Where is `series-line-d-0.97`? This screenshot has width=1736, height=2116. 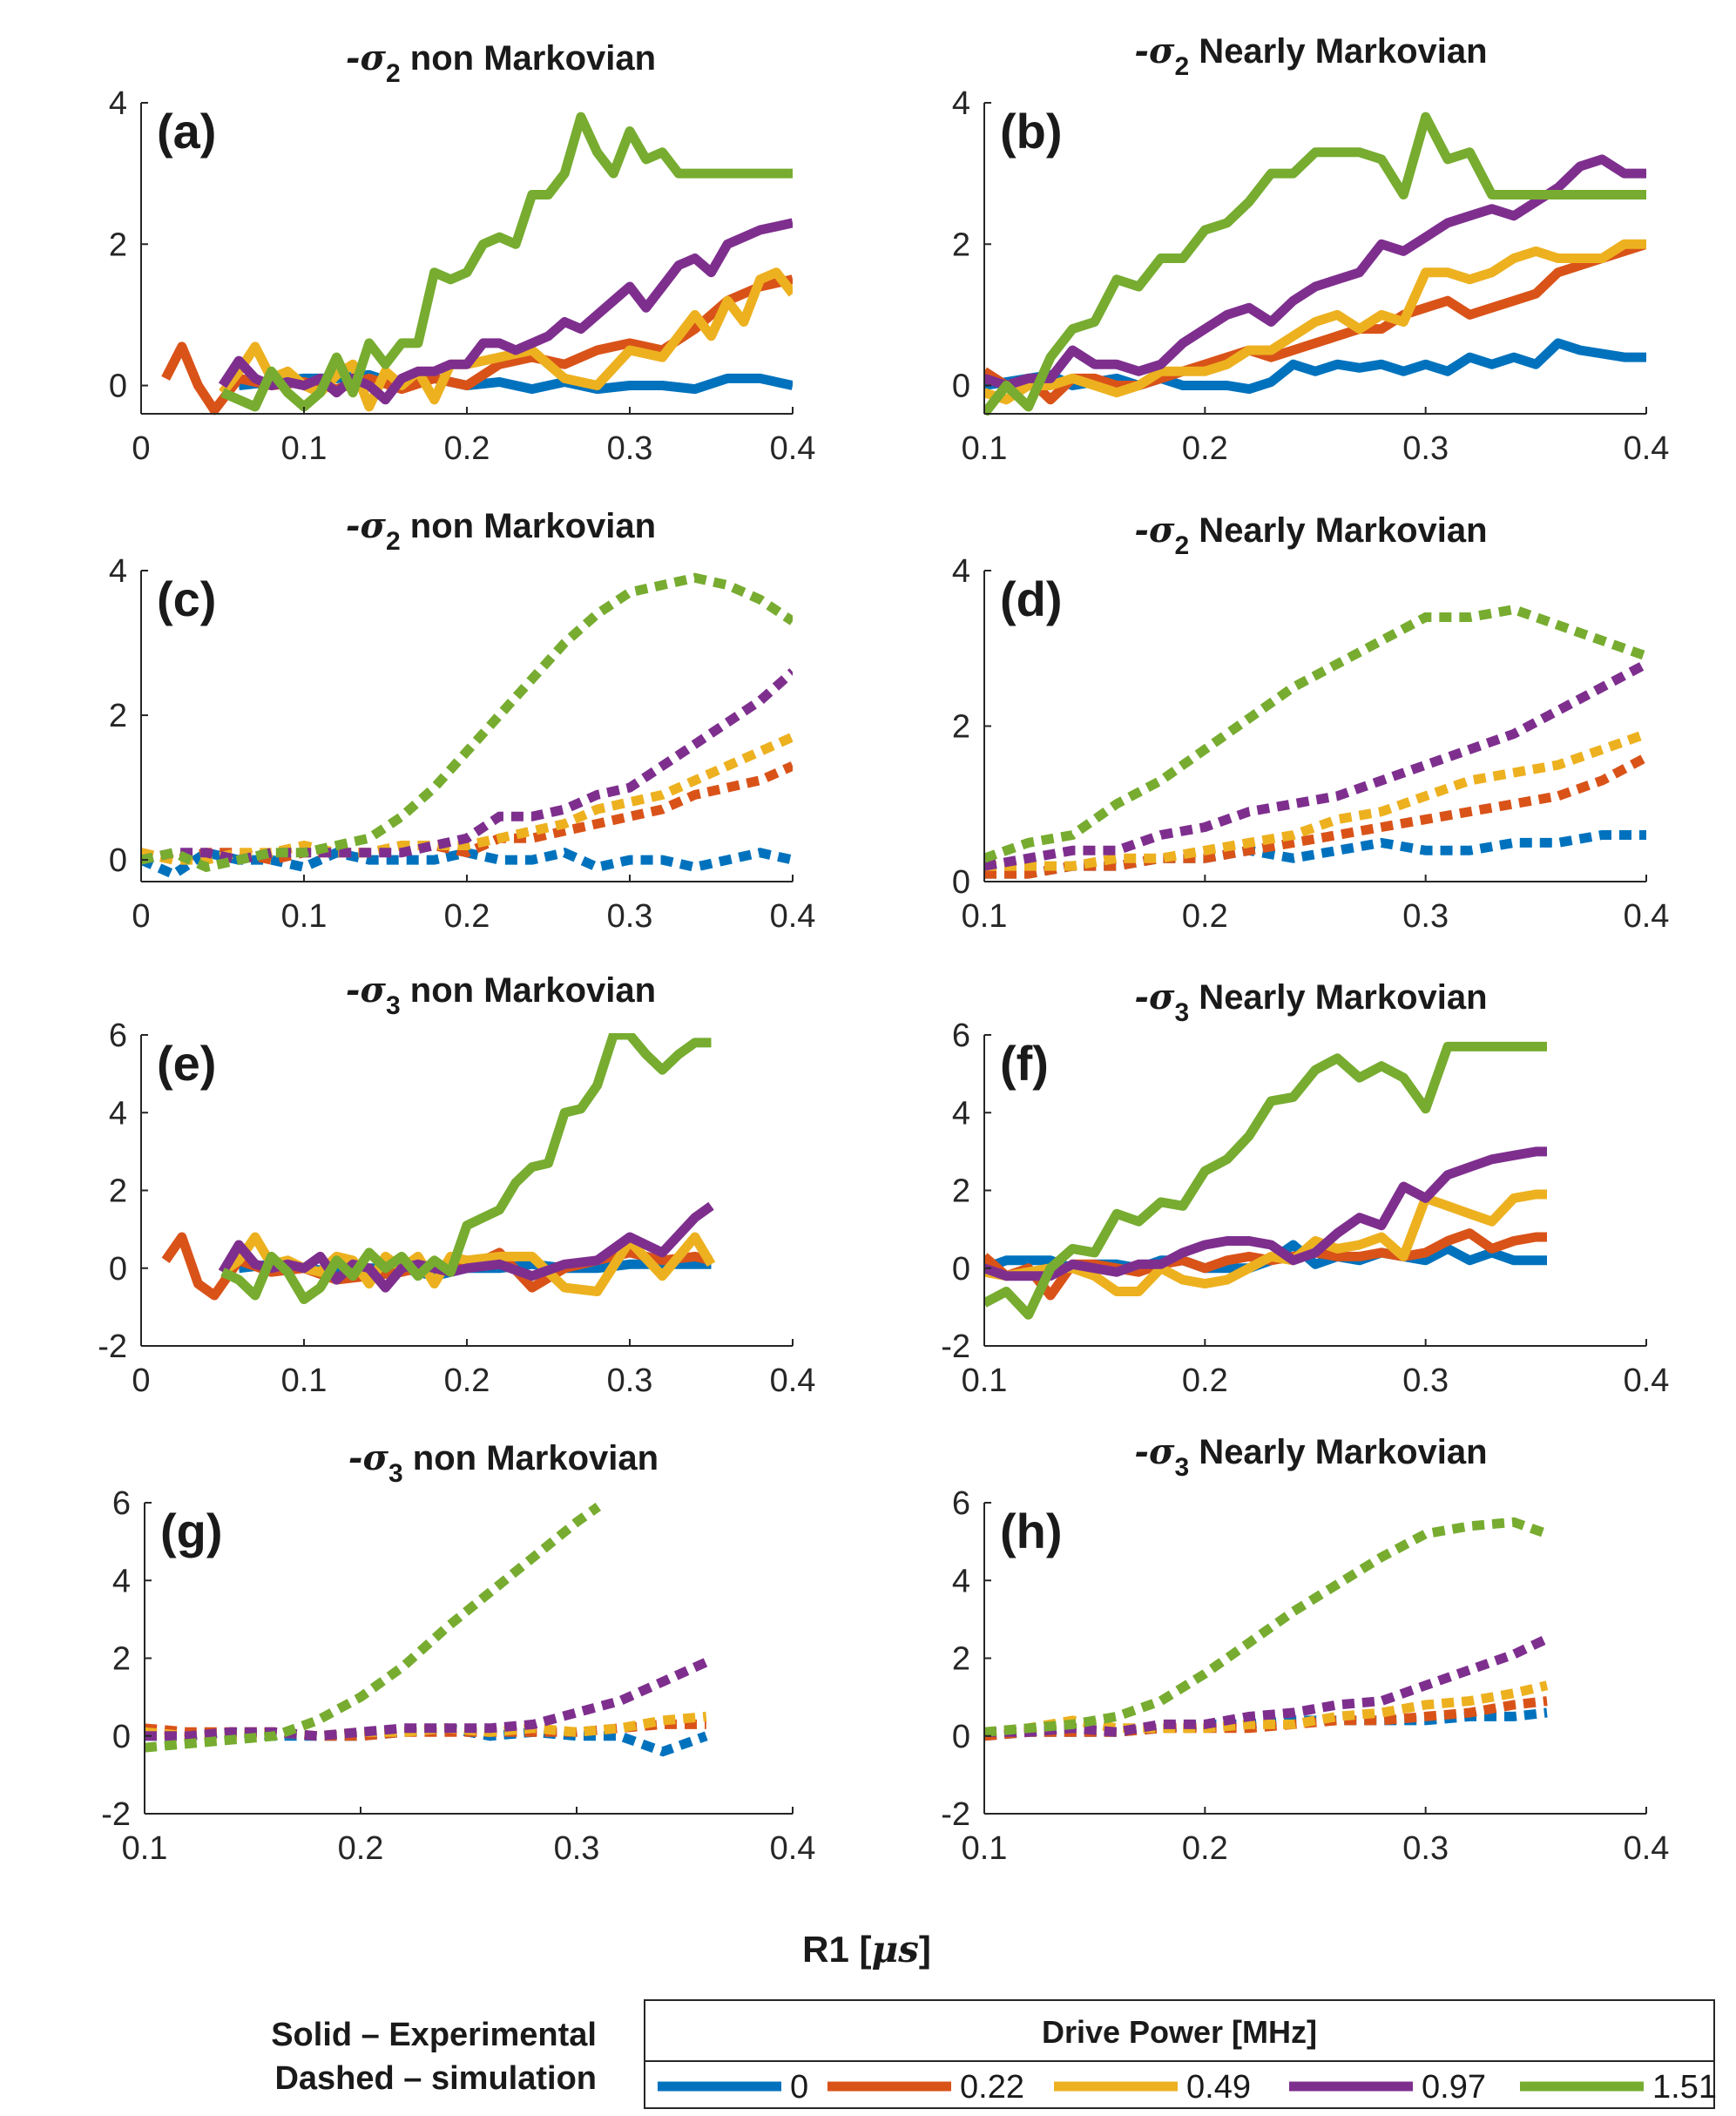
series-line-d-0.97 is located at coordinates (1315, 765).